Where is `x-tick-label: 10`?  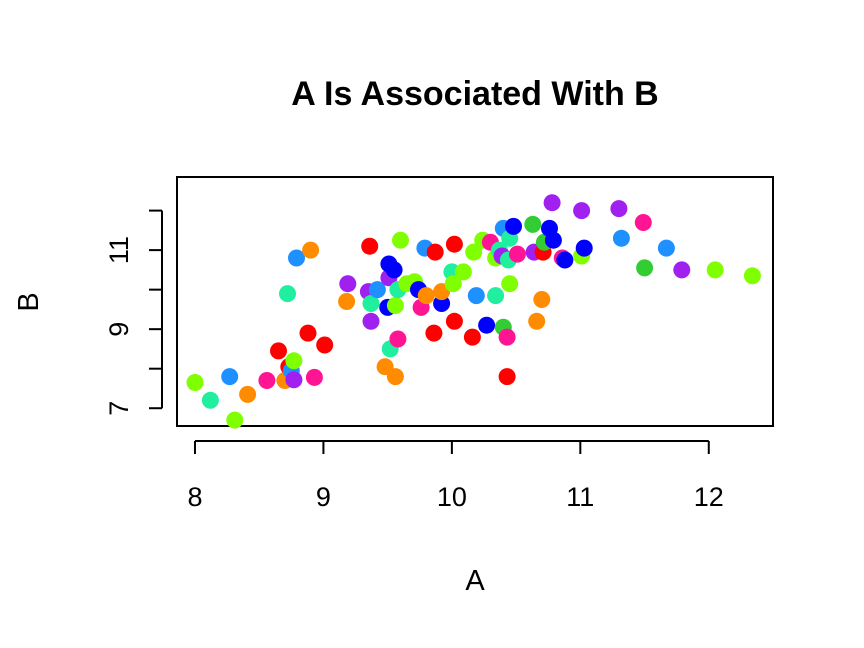
x-tick-label: 10 is located at coordinates (452, 497).